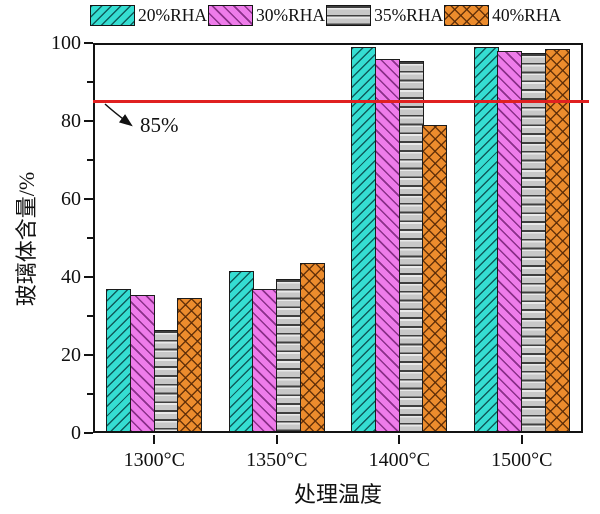 The height and width of the screenshot is (514, 600). What do you see at coordinates (467, 15) in the screenshot?
I see `40%RHA-swatch-icon` at bounding box center [467, 15].